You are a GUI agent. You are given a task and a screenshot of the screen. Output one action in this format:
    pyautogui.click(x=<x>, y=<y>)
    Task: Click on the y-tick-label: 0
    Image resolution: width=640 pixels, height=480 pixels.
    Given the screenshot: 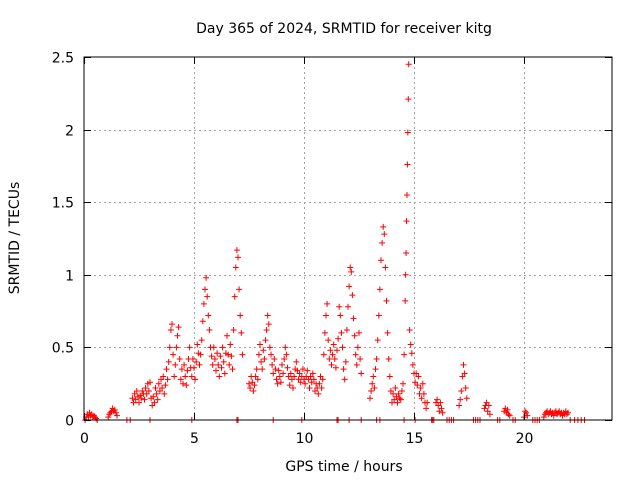 What is the action you would take?
    pyautogui.click(x=69, y=422)
    